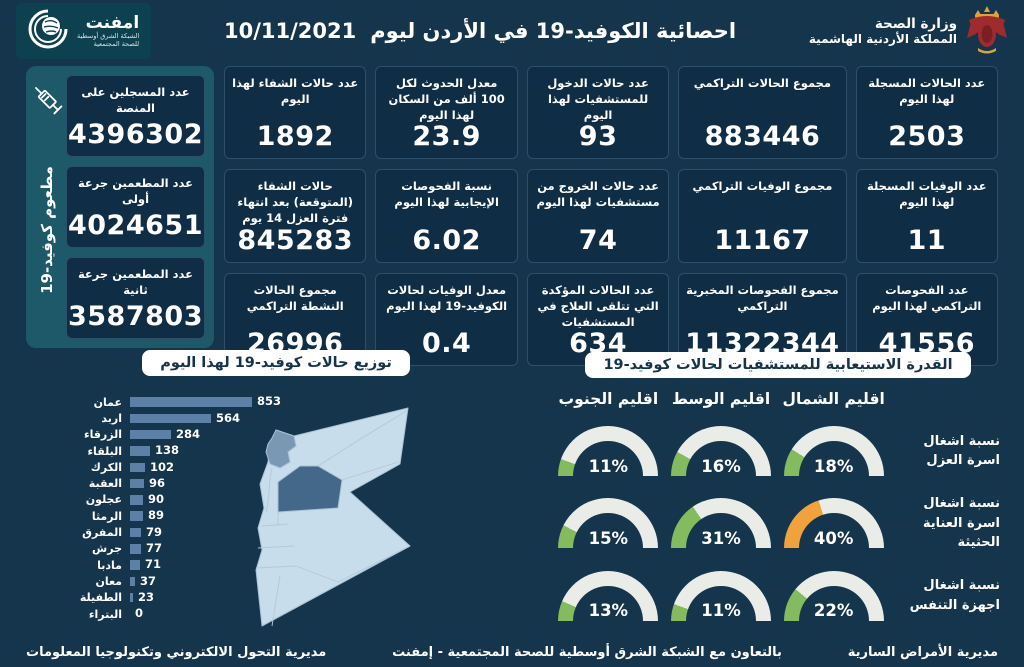 This screenshot has width=1024, height=667. What do you see at coordinates (295, 113) in the screenshot?
I see `stat-card: عدد حالات الشفاء لهذا اليوم 1892` at bounding box center [295, 113].